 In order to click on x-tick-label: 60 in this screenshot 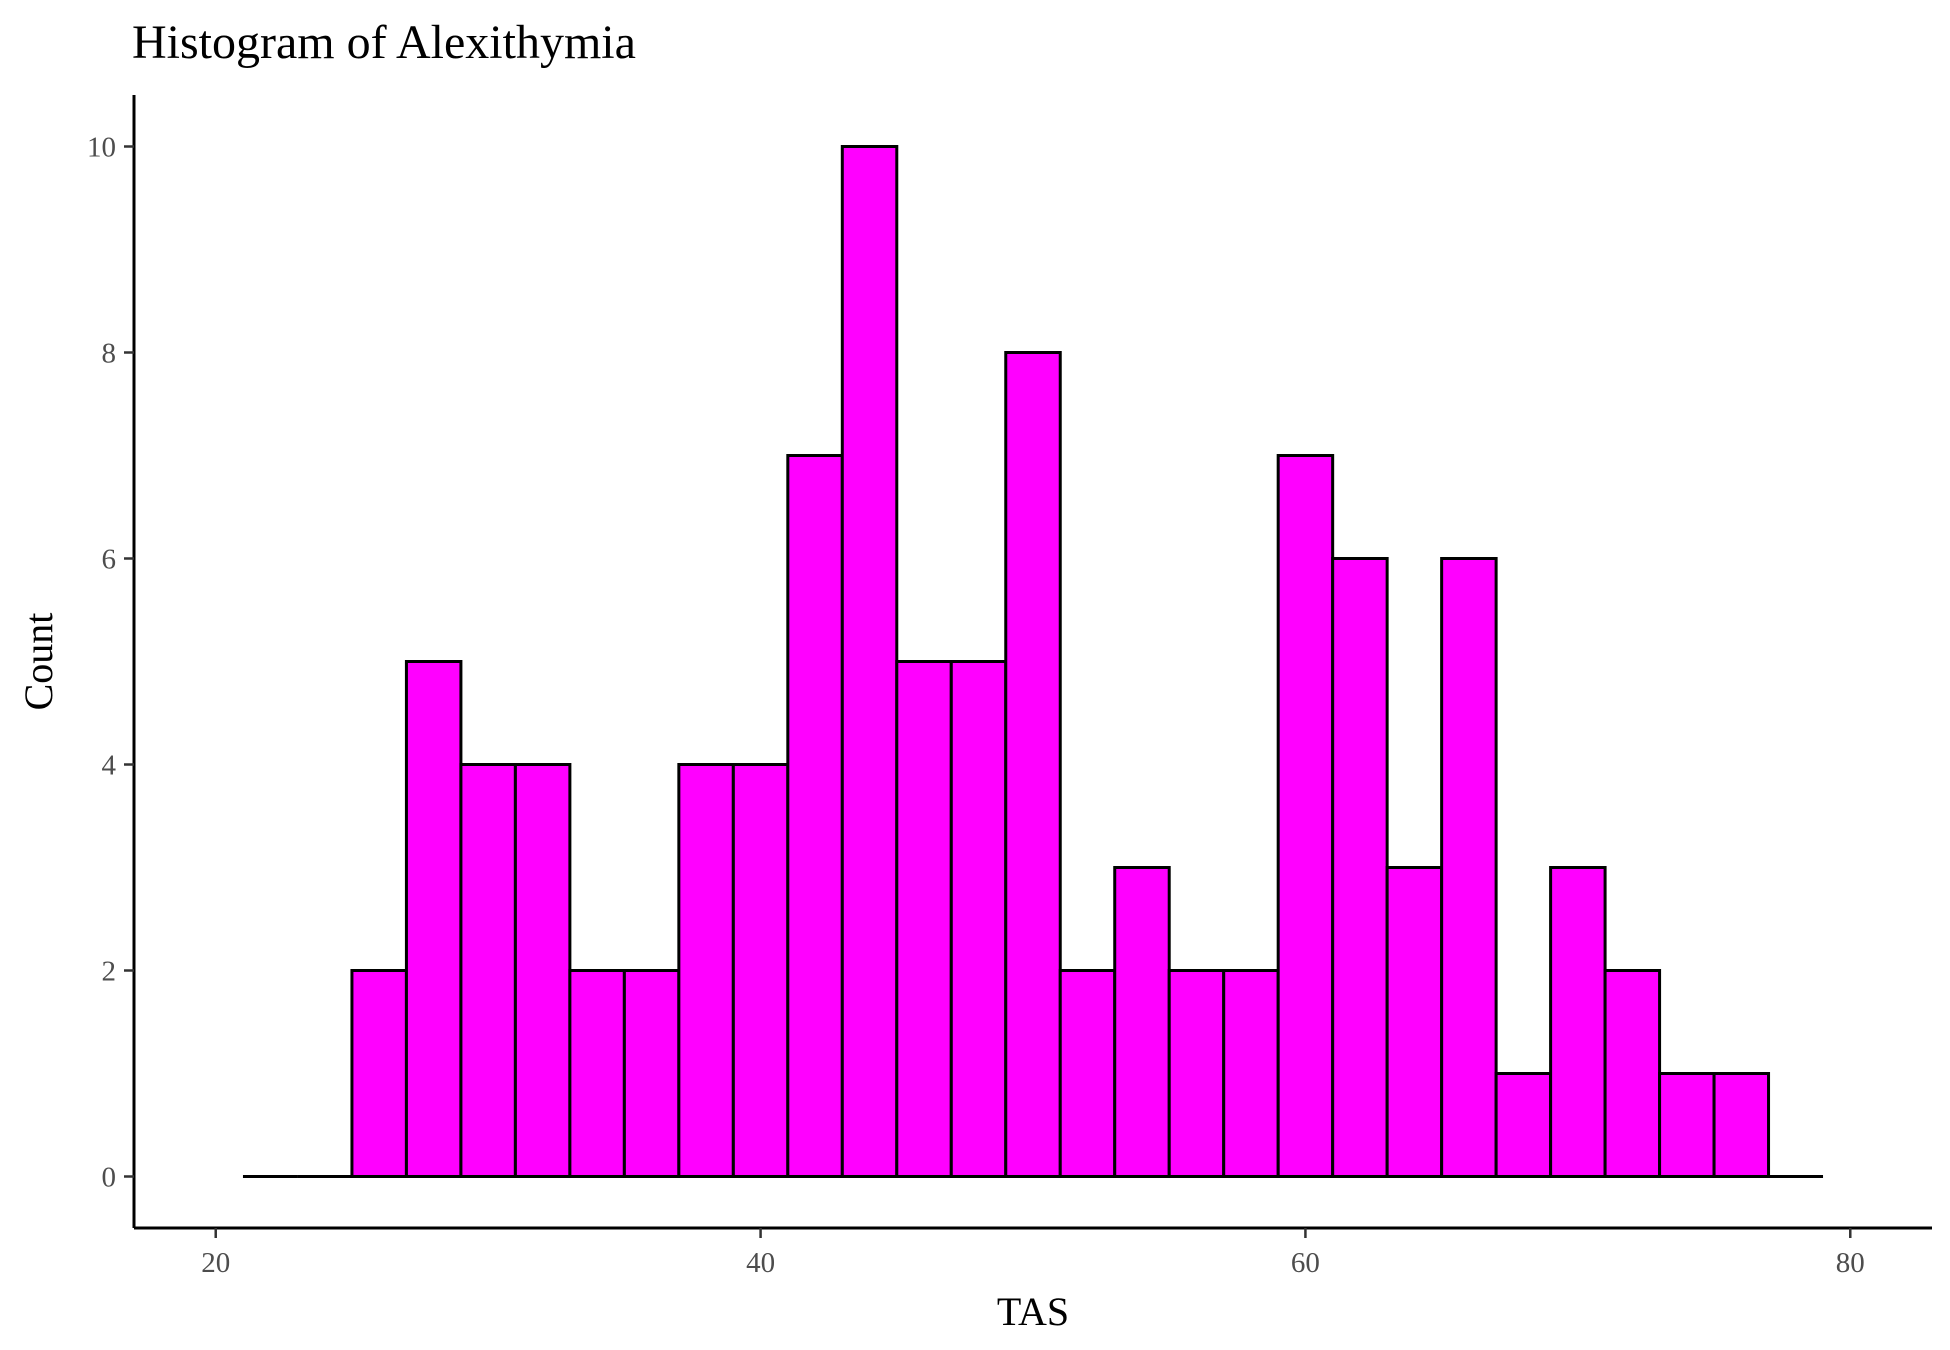, I will do `click(1305, 1263)`.